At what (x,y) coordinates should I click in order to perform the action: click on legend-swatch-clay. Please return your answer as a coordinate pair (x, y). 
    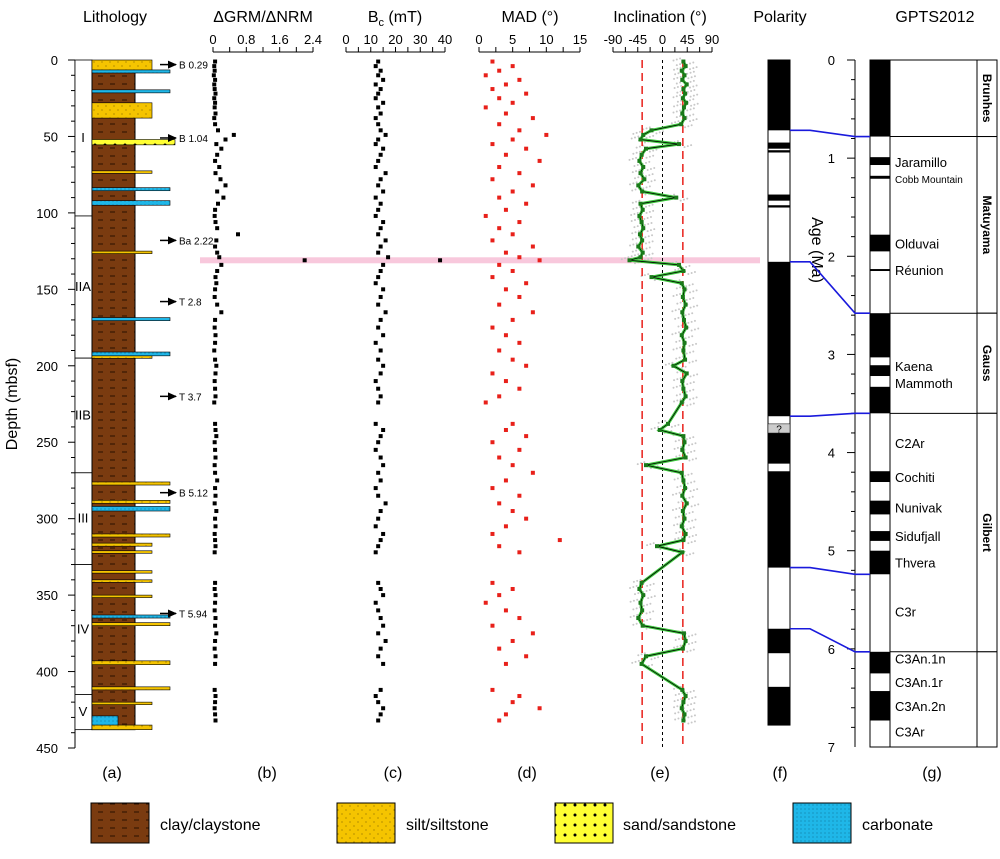
    Looking at the image, I should click on (120, 823).